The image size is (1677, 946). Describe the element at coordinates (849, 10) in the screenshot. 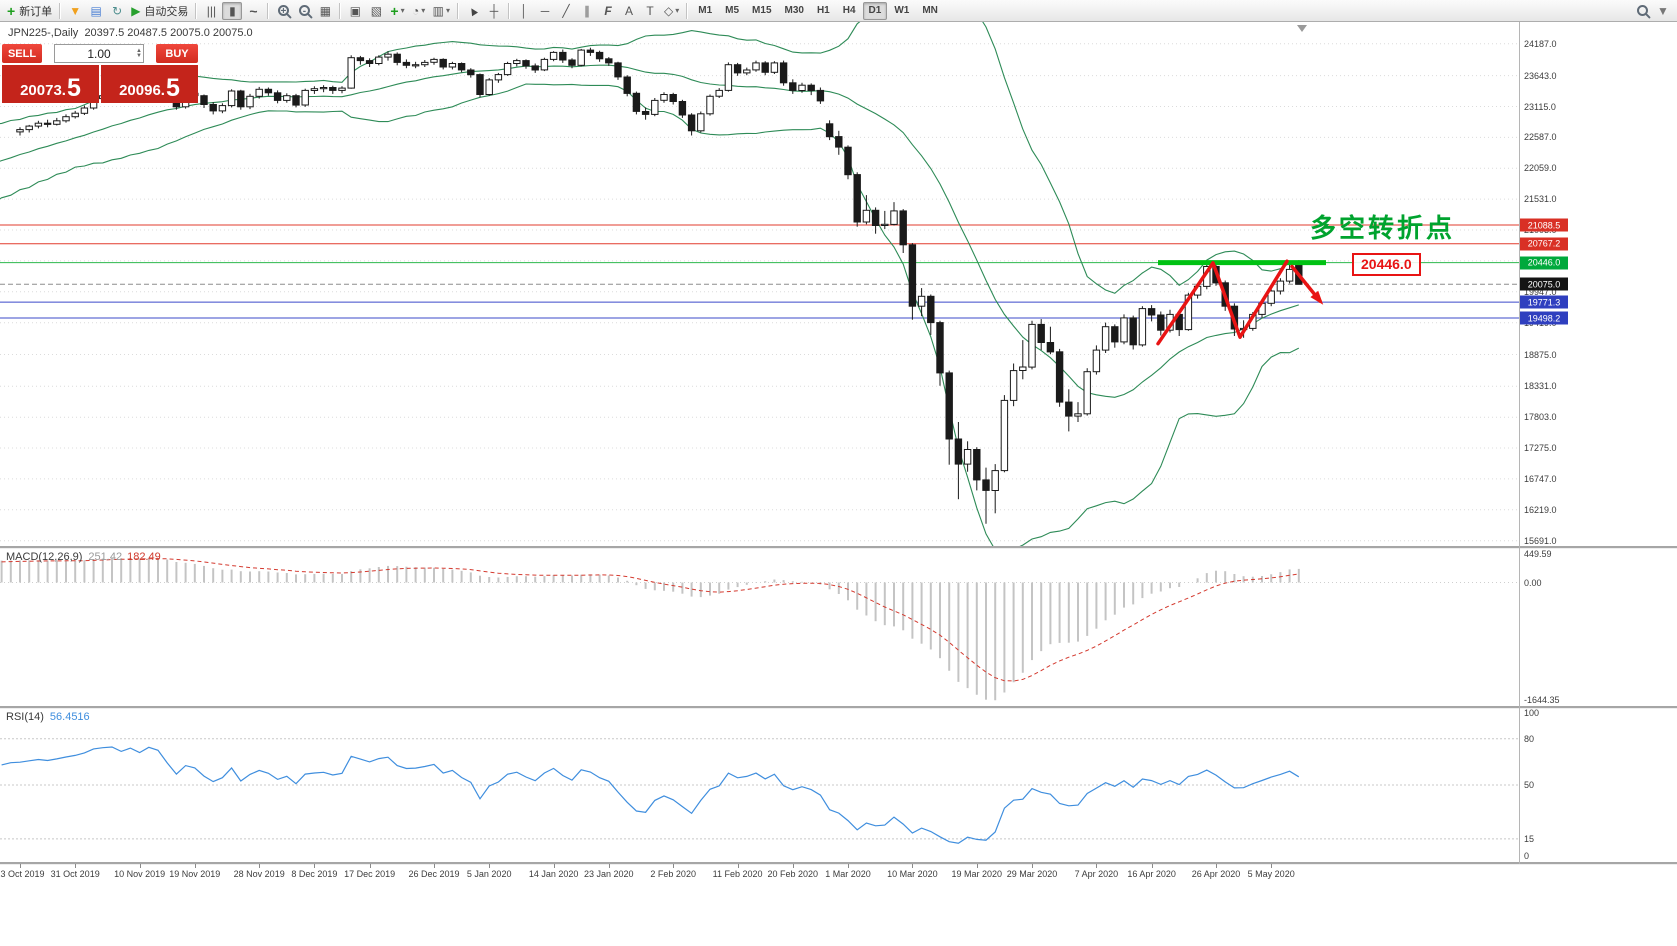

I see `timeframe-h4: H4` at that location.